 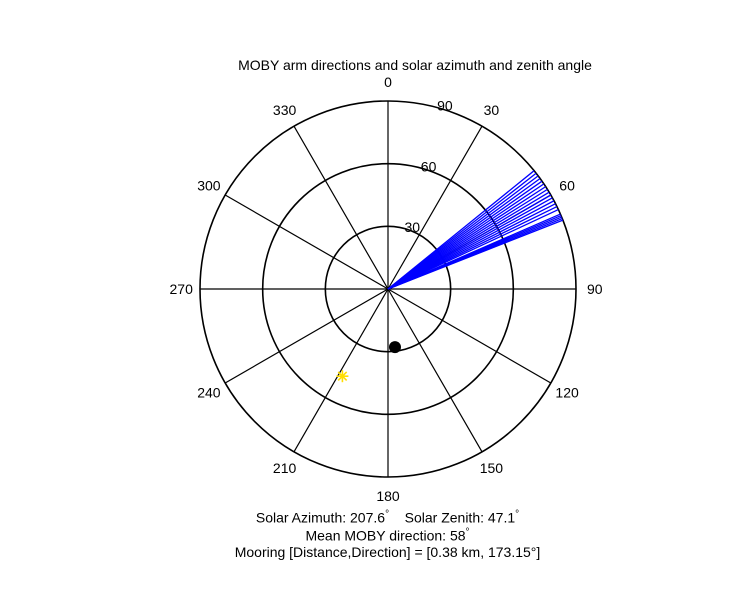 What do you see at coordinates (209, 392) in the screenshot?
I see `azimuth-tick-label: 240` at bounding box center [209, 392].